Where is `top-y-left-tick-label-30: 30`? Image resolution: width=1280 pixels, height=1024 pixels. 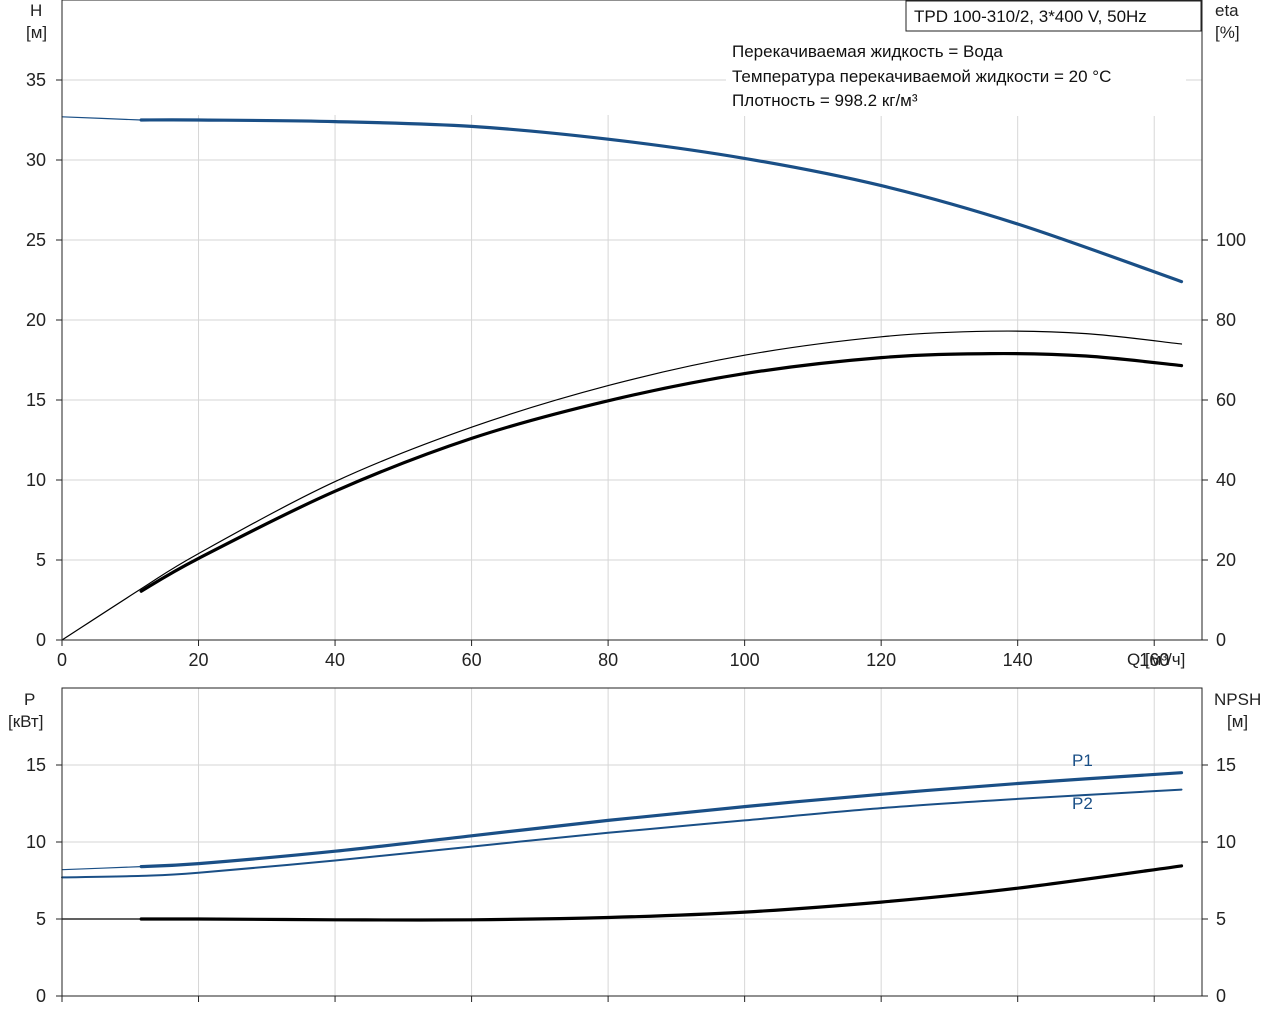 top-y-left-tick-label-30: 30 is located at coordinates (36, 160).